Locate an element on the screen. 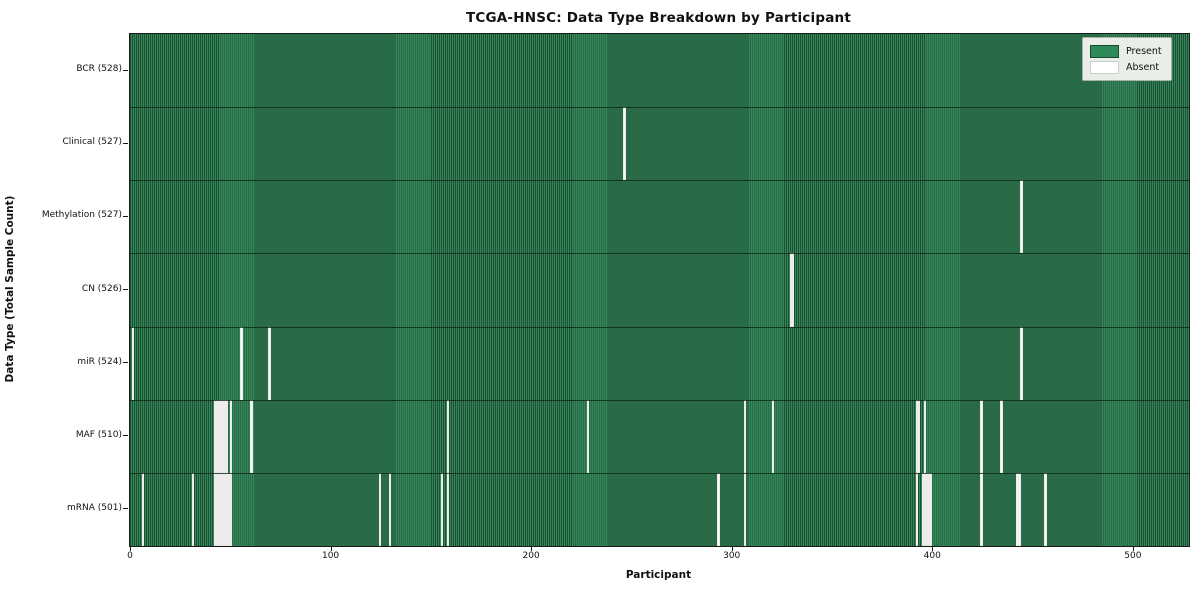  legend-absent-swatch is located at coordinates (1104, 67).